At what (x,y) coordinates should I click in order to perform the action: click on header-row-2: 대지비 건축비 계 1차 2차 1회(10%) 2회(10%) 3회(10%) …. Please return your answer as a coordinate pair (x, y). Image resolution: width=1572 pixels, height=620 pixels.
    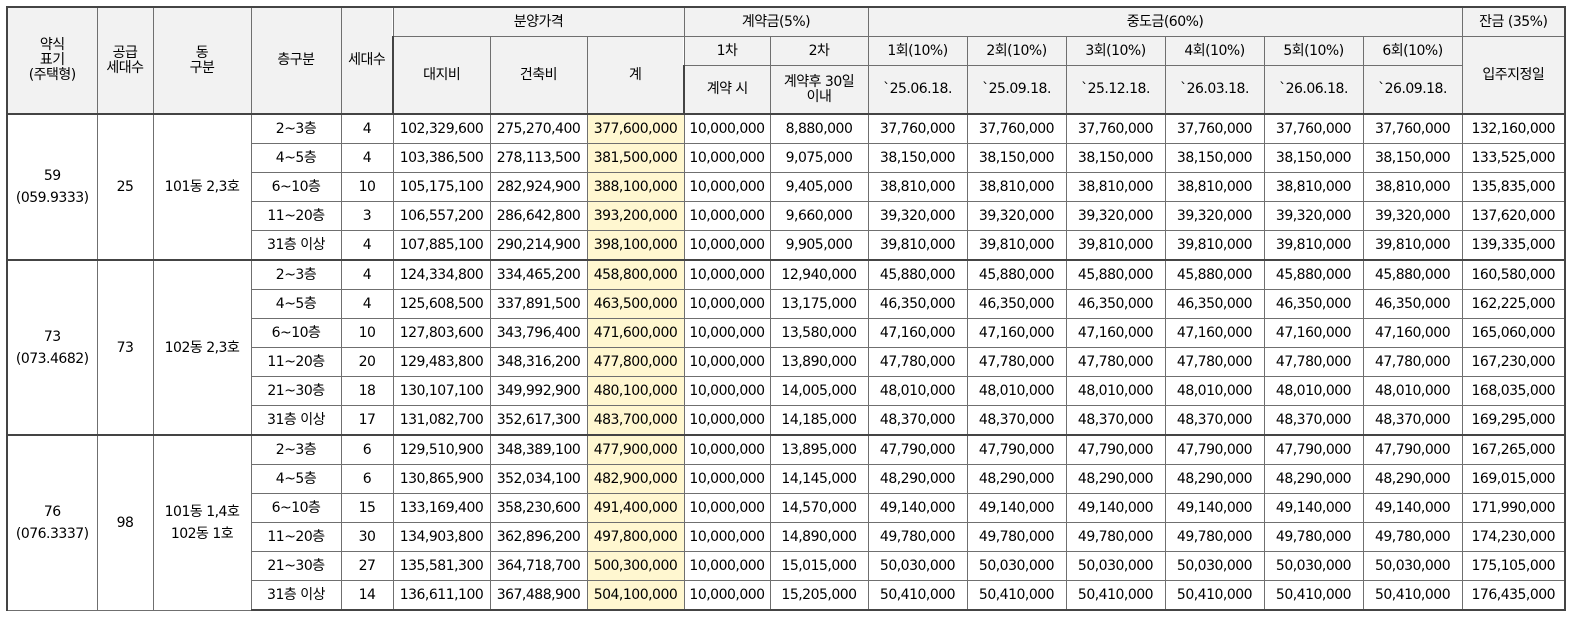
    Looking at the image, I should click on (787, 75).